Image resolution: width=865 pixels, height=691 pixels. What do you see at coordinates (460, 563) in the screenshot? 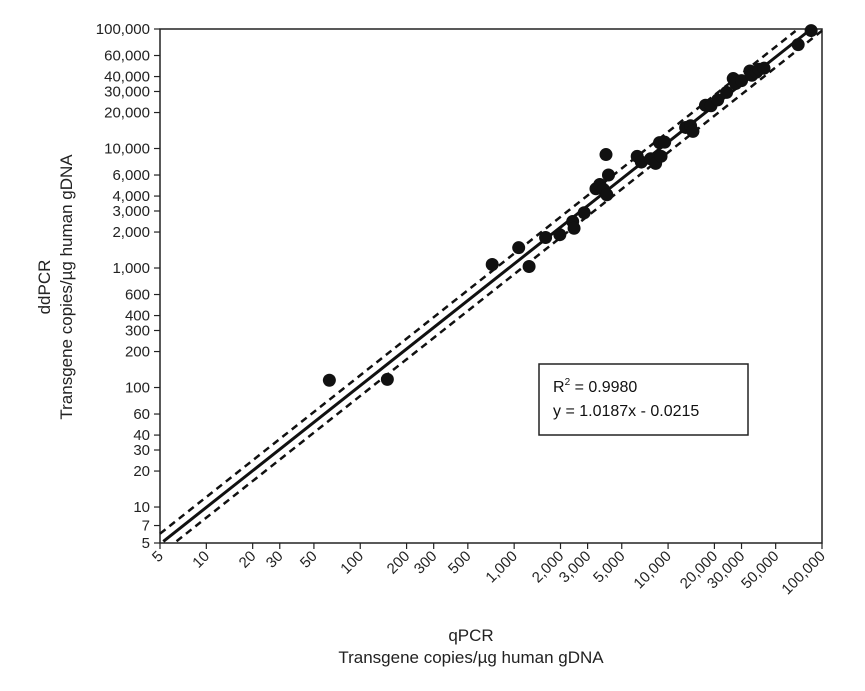
I see `x-tick-label: 500` at bounding box center [460, 563].